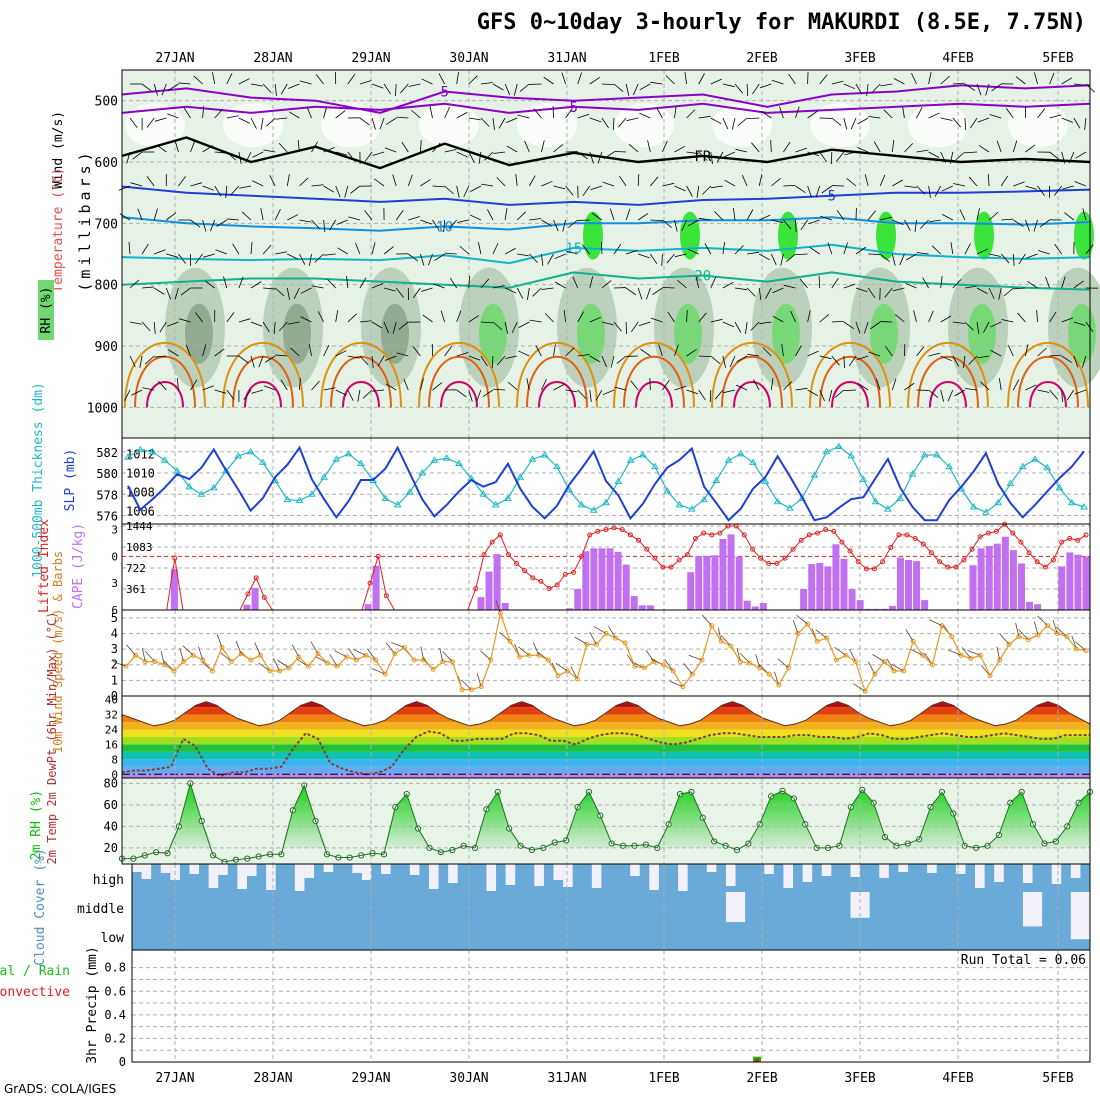  I want to click on thickness-line, so click(606, 479).